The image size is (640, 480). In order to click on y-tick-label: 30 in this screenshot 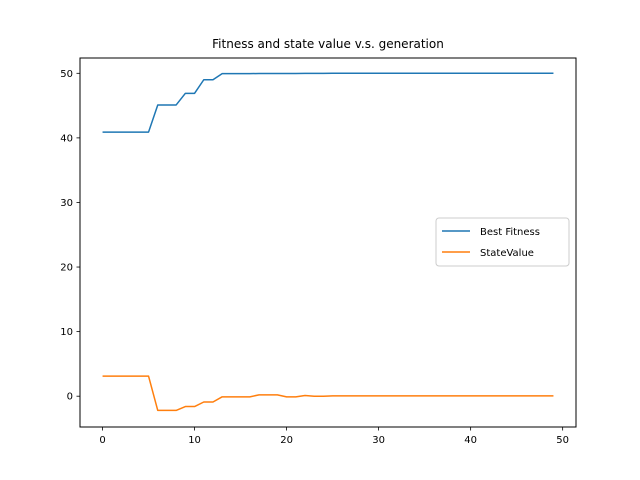, I will do `click(66, 203)`.